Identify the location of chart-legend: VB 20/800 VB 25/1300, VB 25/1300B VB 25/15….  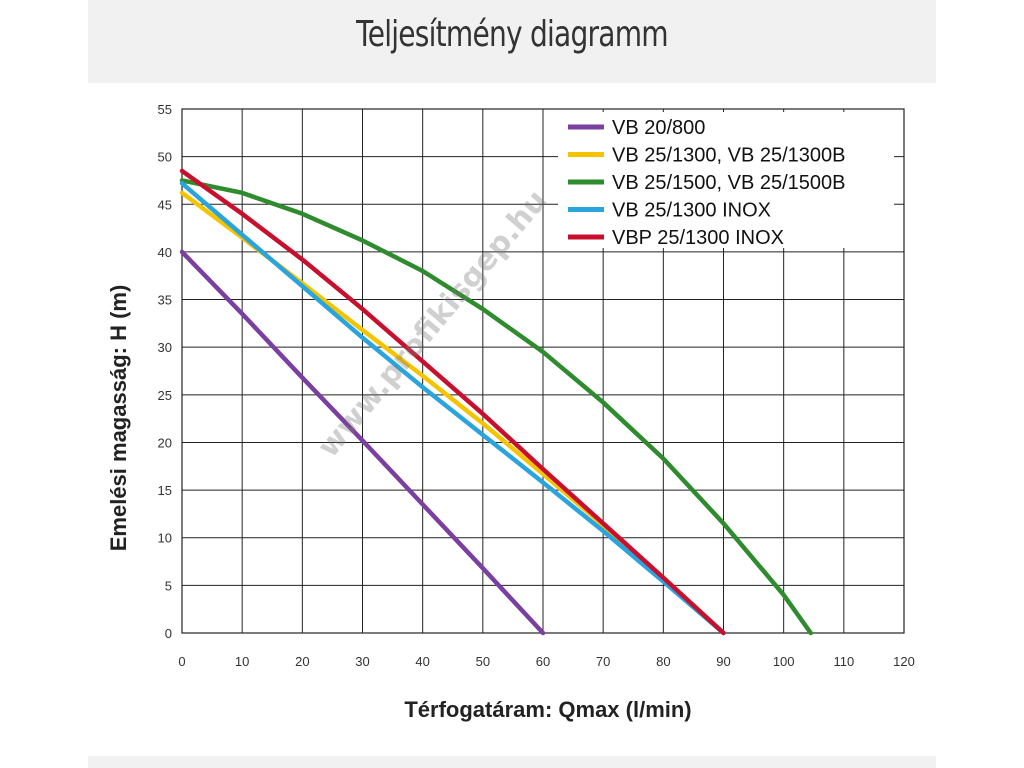
(726, 180).